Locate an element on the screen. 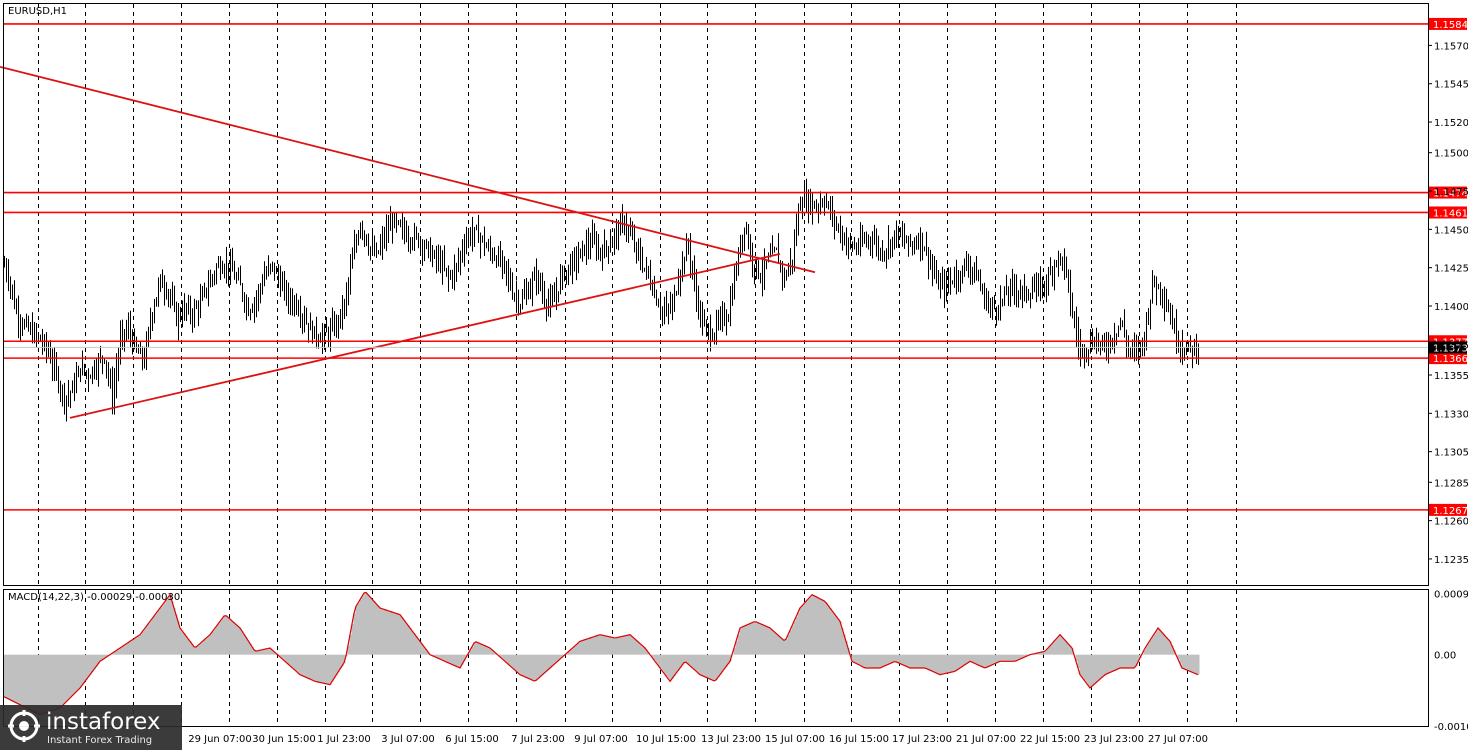 The width and height of the screenshot is (1468, 754). macd-y-tick-label: -0.00107 is located at coordinates (1451, 727).